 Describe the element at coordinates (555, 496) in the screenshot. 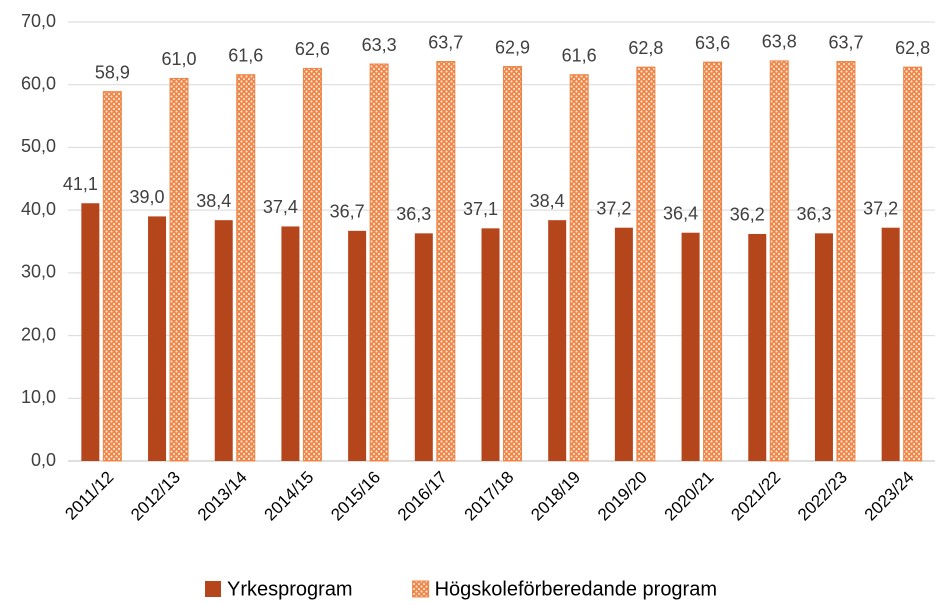

I see `x-tick-label: 2018/19` at that location.